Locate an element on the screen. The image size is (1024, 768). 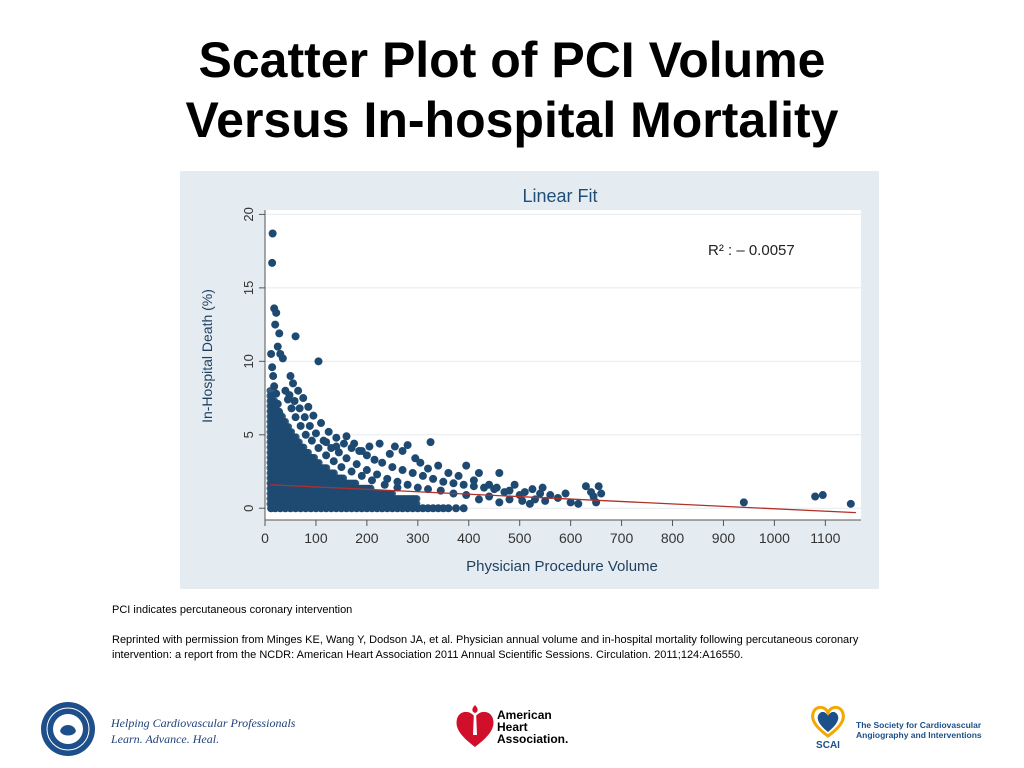
aha-line-2: Heart is located at coordinates (512, 727).